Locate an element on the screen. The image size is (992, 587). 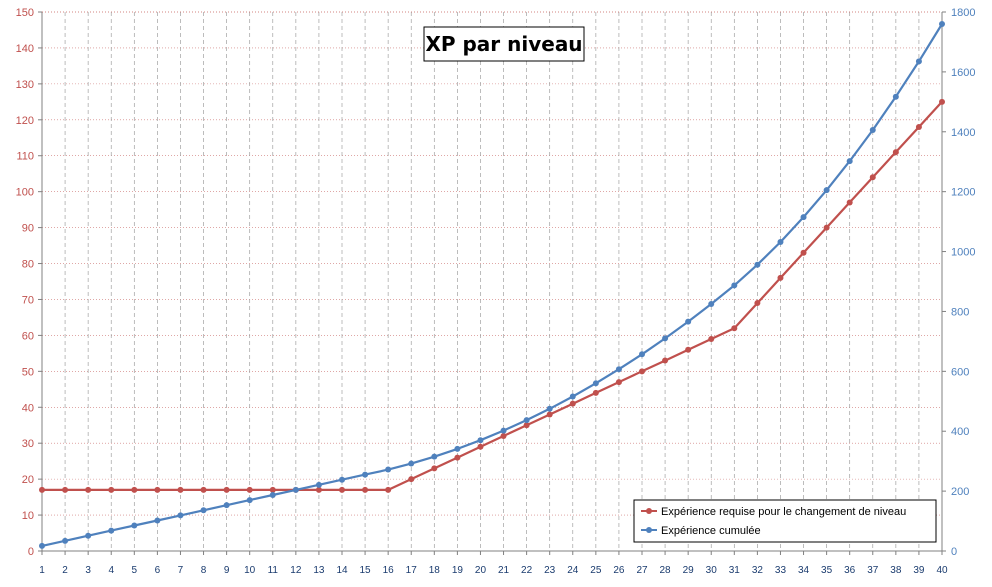
chart-title: XP par niveau is located at coordinates (503, 44).